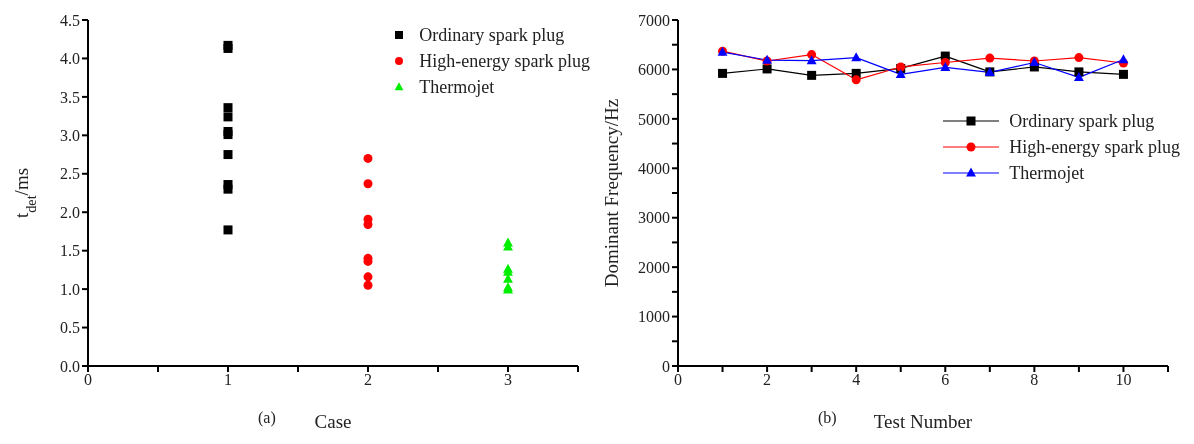  What do you see at coordinates (923, 421) in the screenshot?
I see `x-axis-title: Test Number` at bounding box center [923, 421].